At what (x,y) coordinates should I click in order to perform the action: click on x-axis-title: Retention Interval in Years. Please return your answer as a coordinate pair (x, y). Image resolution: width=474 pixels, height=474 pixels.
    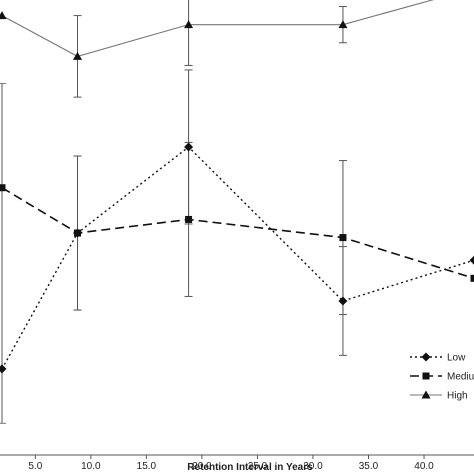
    Looking at the image, I should click on (250, 467).